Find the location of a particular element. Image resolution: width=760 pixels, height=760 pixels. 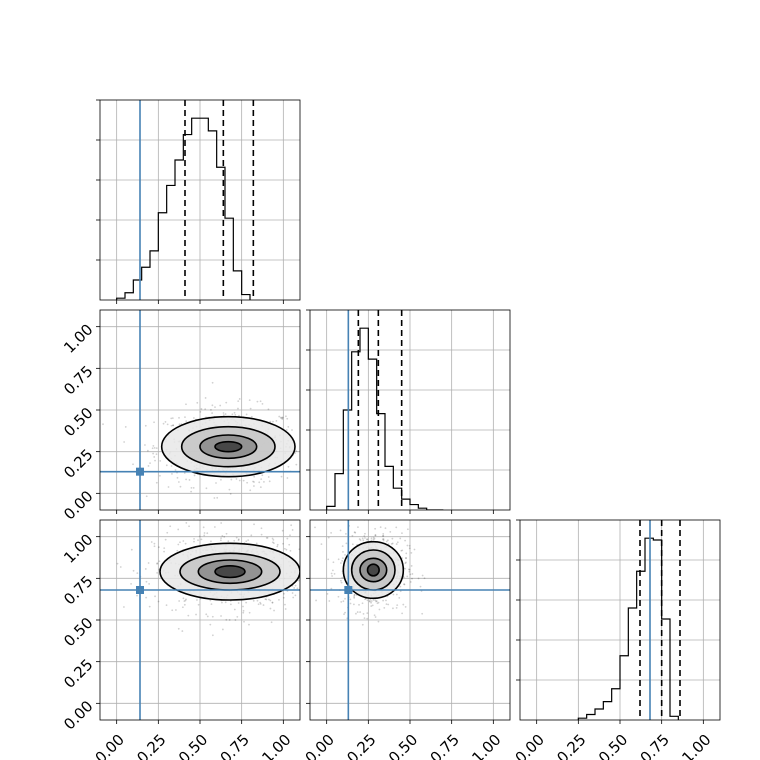

x-tick-label: 0.25 is located at coordinates (151, 745).